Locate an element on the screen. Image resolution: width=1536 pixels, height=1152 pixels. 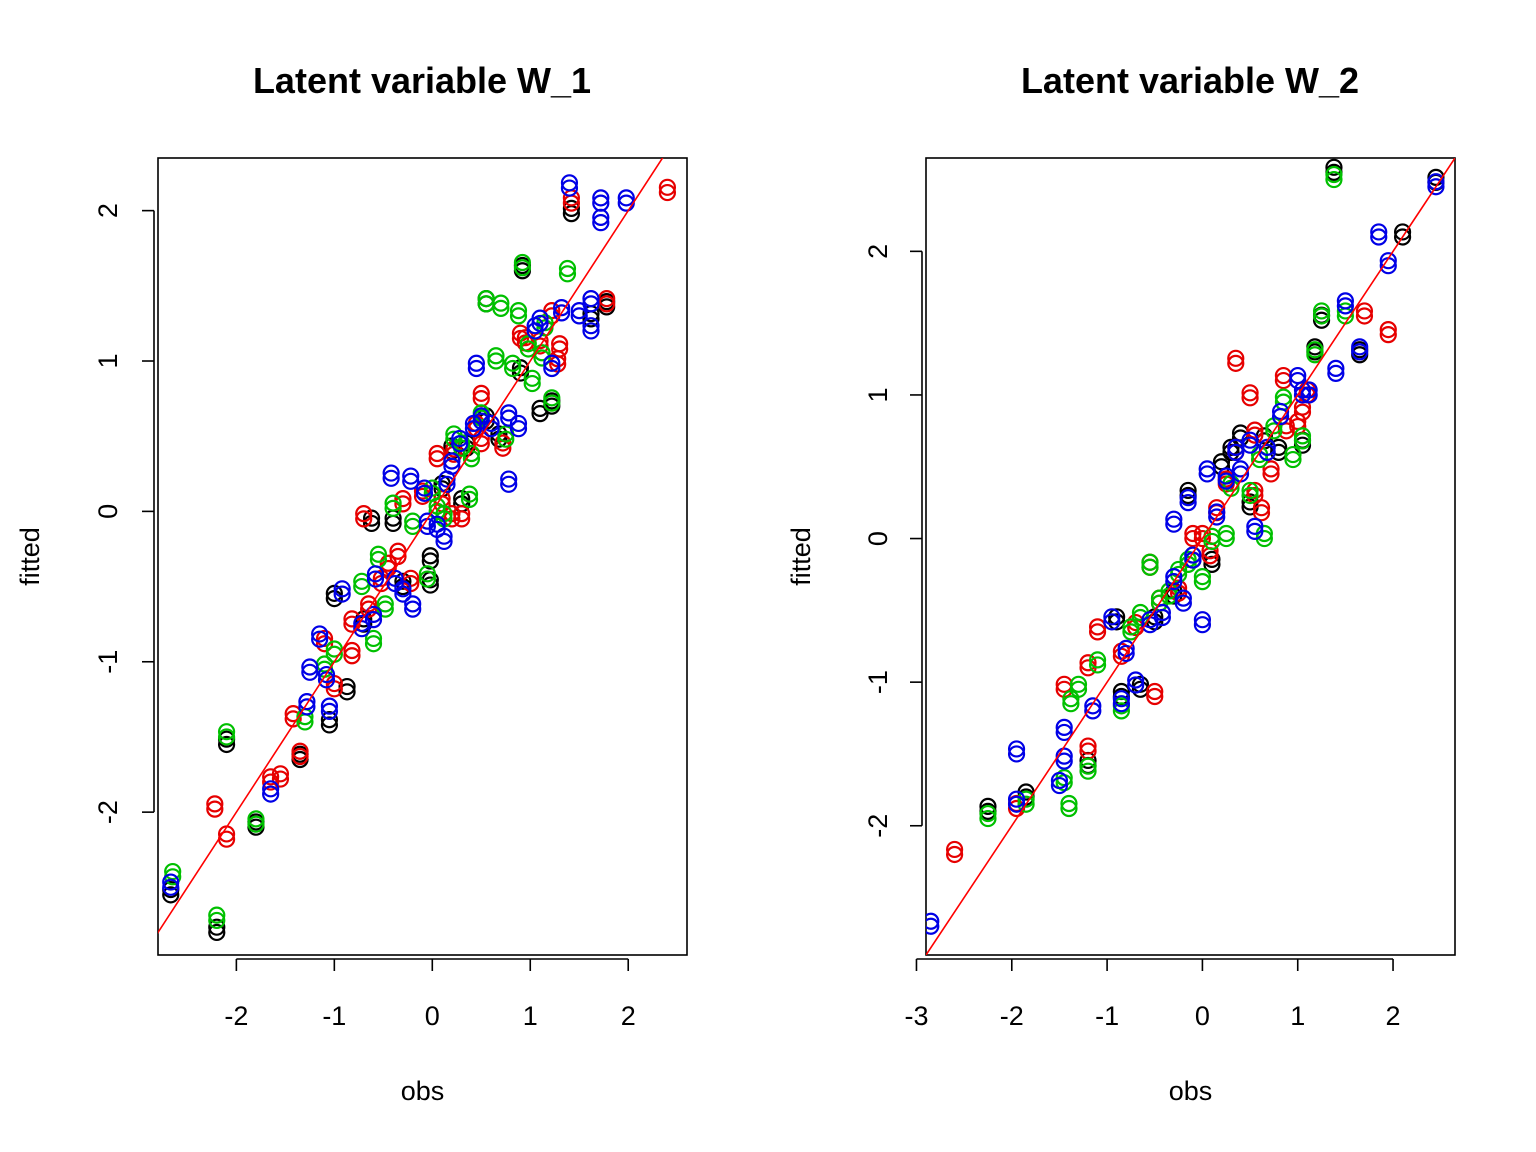
chart-title: Latent variable W_1 is located at coordinates (422, 80).